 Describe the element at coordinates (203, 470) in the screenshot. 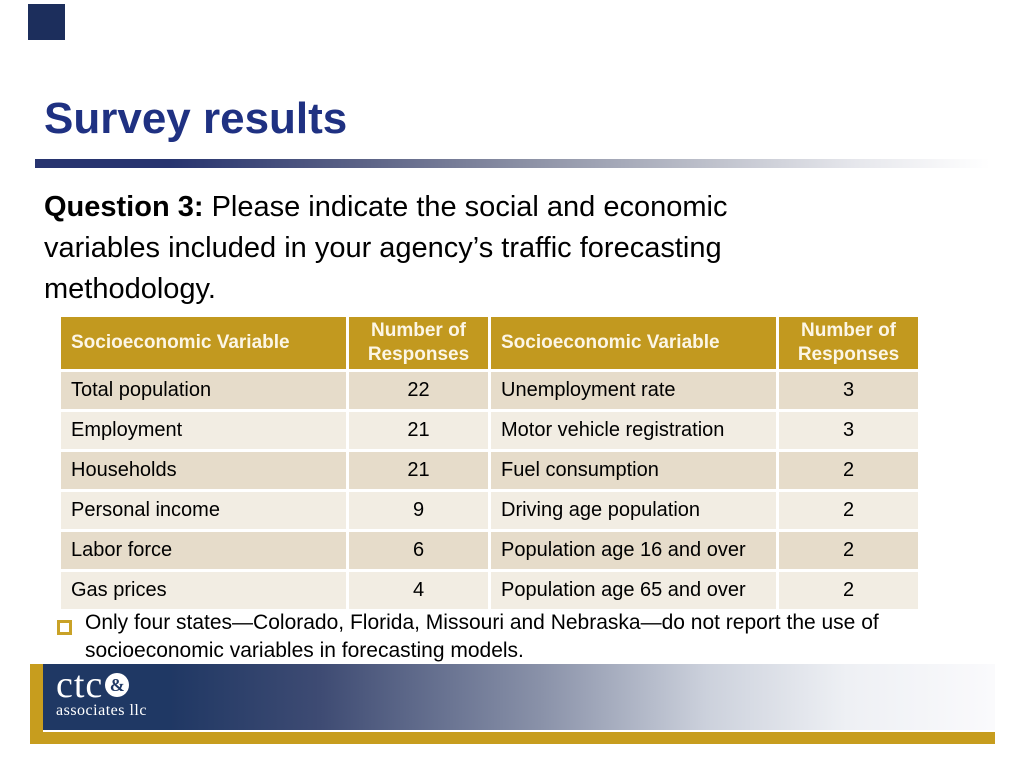

I see `cell-variable: Households` at that location.